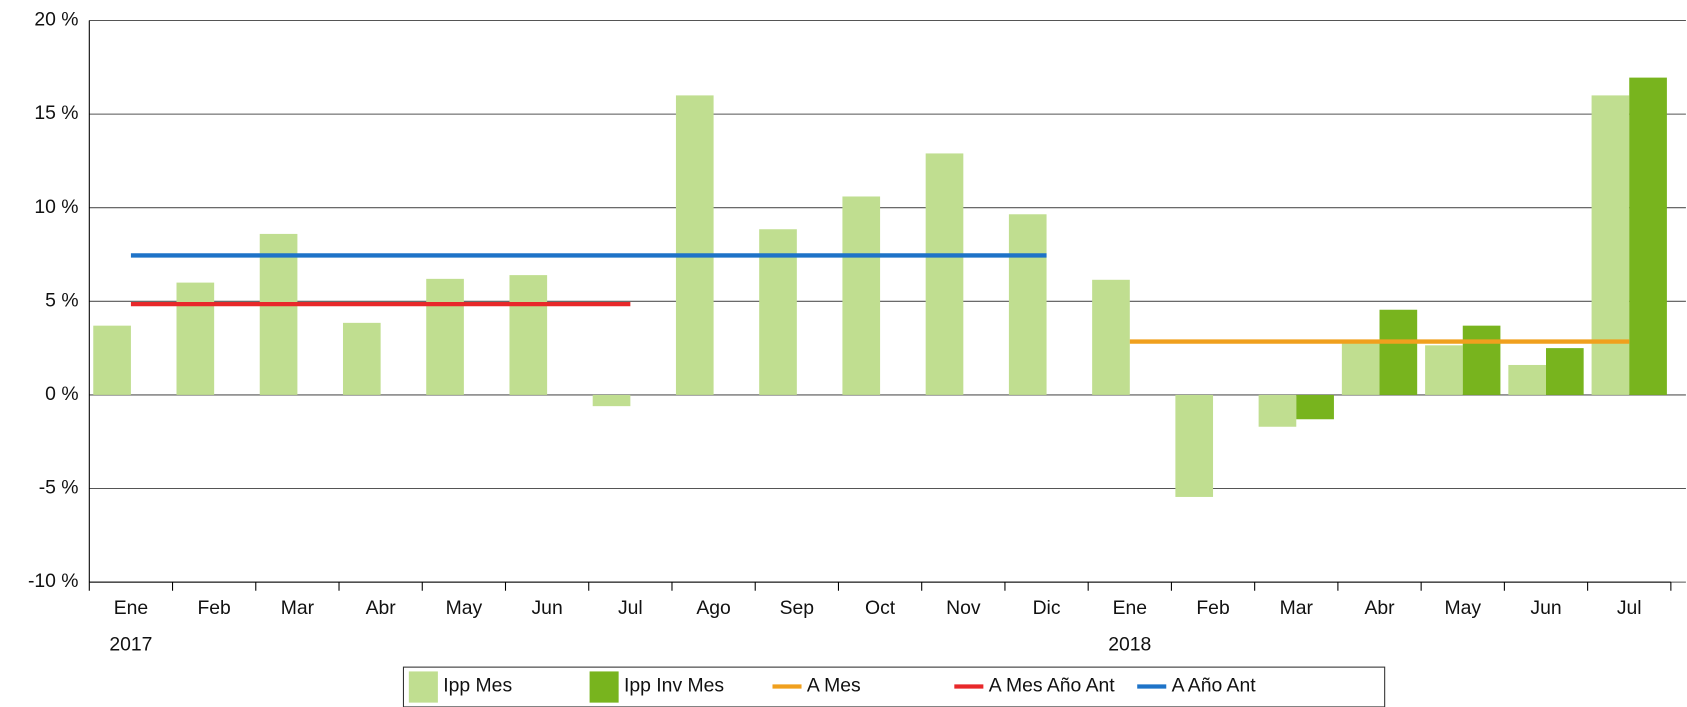 This screenshot has width=1687, height=707. What do you see at coordinates (477, 686) in the screenshot?
I see `legend-label: Ipp Mes` at bounding box center [477, 686].